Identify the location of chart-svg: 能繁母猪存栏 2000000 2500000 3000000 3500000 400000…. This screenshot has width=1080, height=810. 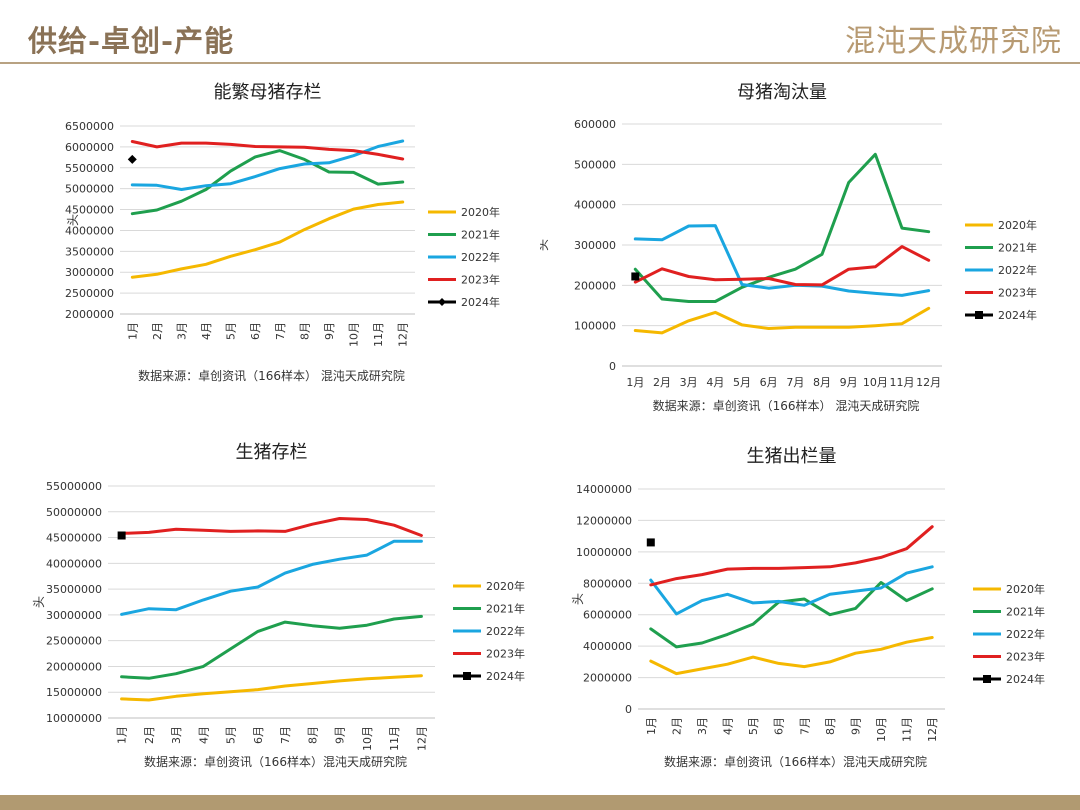
(282, 232).